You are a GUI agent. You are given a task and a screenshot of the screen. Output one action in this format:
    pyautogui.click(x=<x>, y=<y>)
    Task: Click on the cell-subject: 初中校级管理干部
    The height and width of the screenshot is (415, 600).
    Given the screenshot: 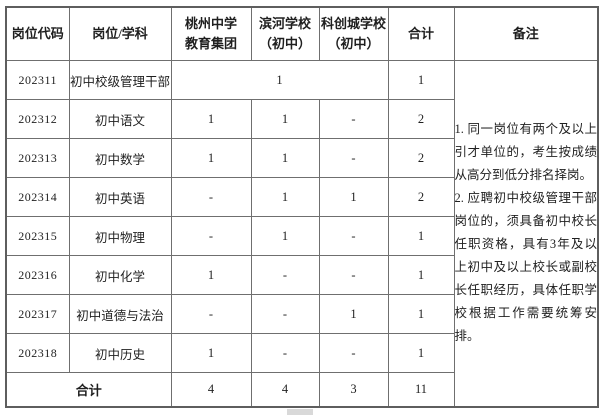 What is the action you would take?
    pyautogui.click(x=120, y=80)
    